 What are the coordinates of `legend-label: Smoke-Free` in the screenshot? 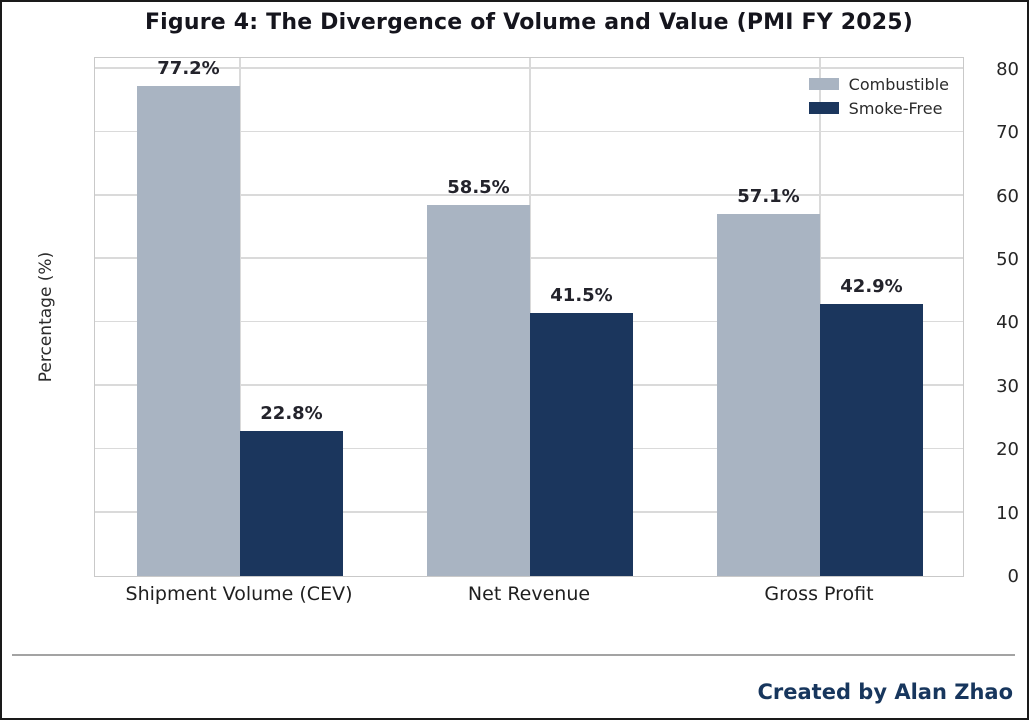 It's located at (895, 108).